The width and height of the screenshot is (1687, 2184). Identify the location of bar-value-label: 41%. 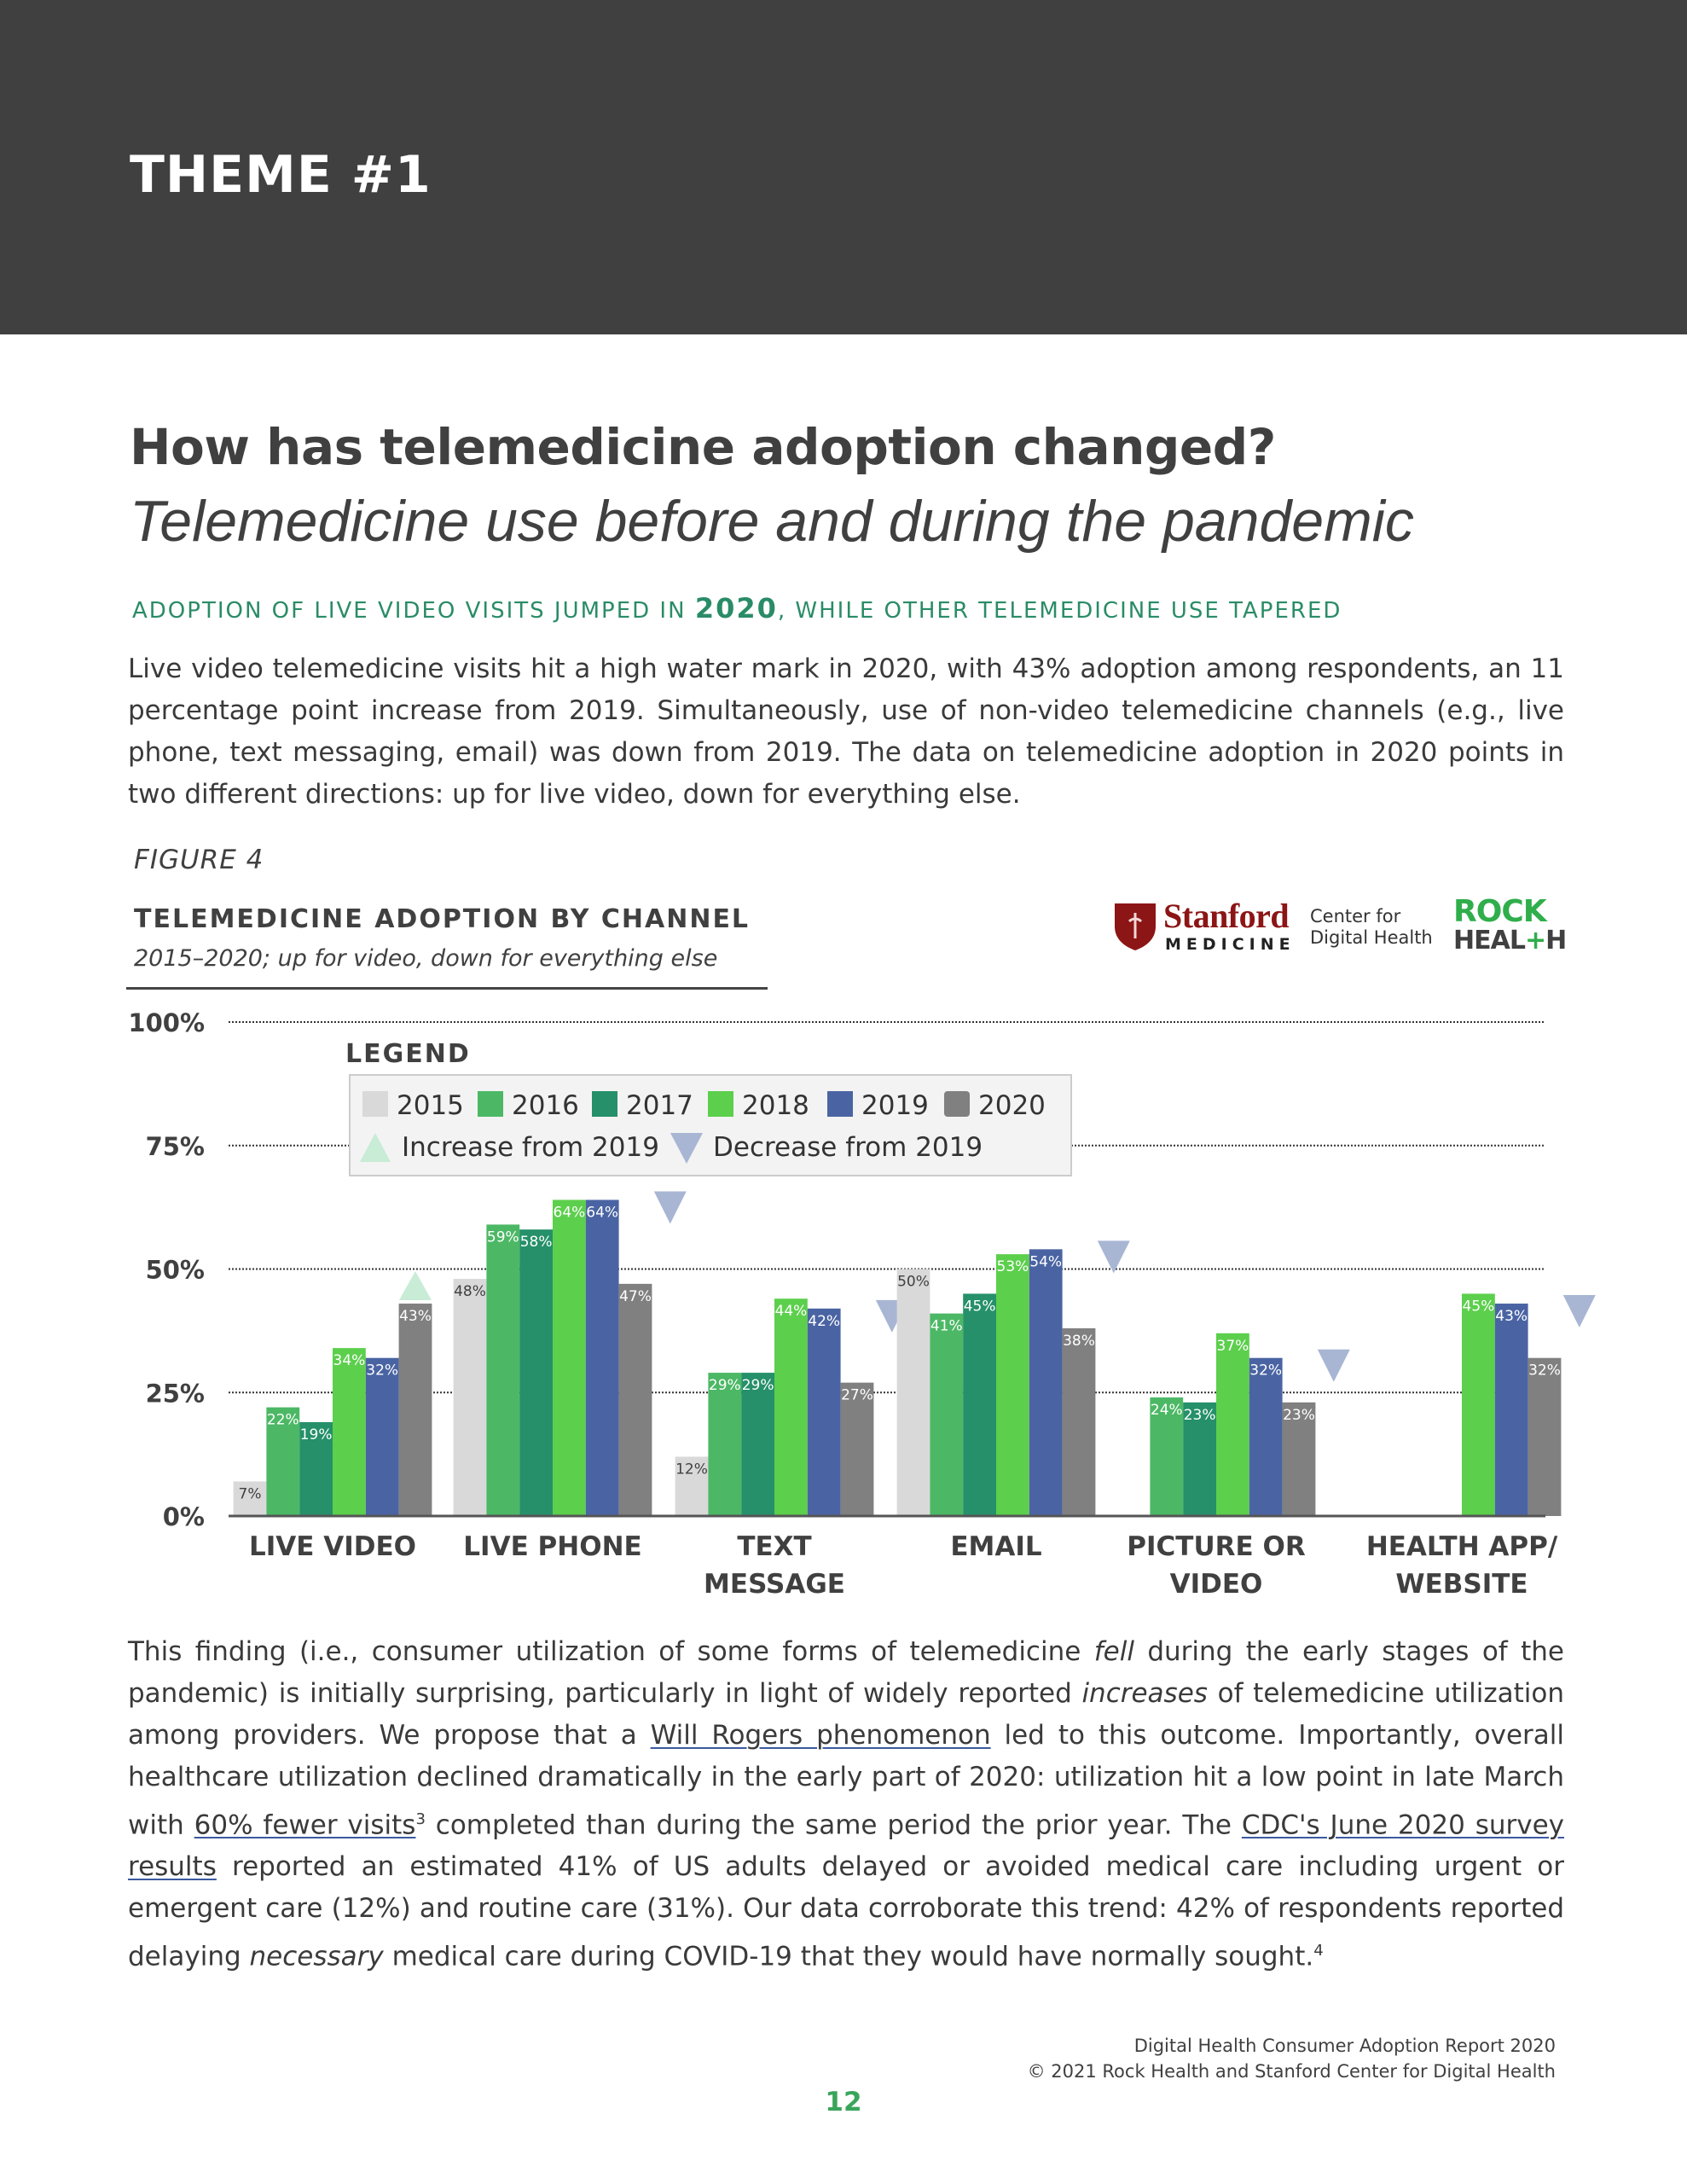
(947, 1326).